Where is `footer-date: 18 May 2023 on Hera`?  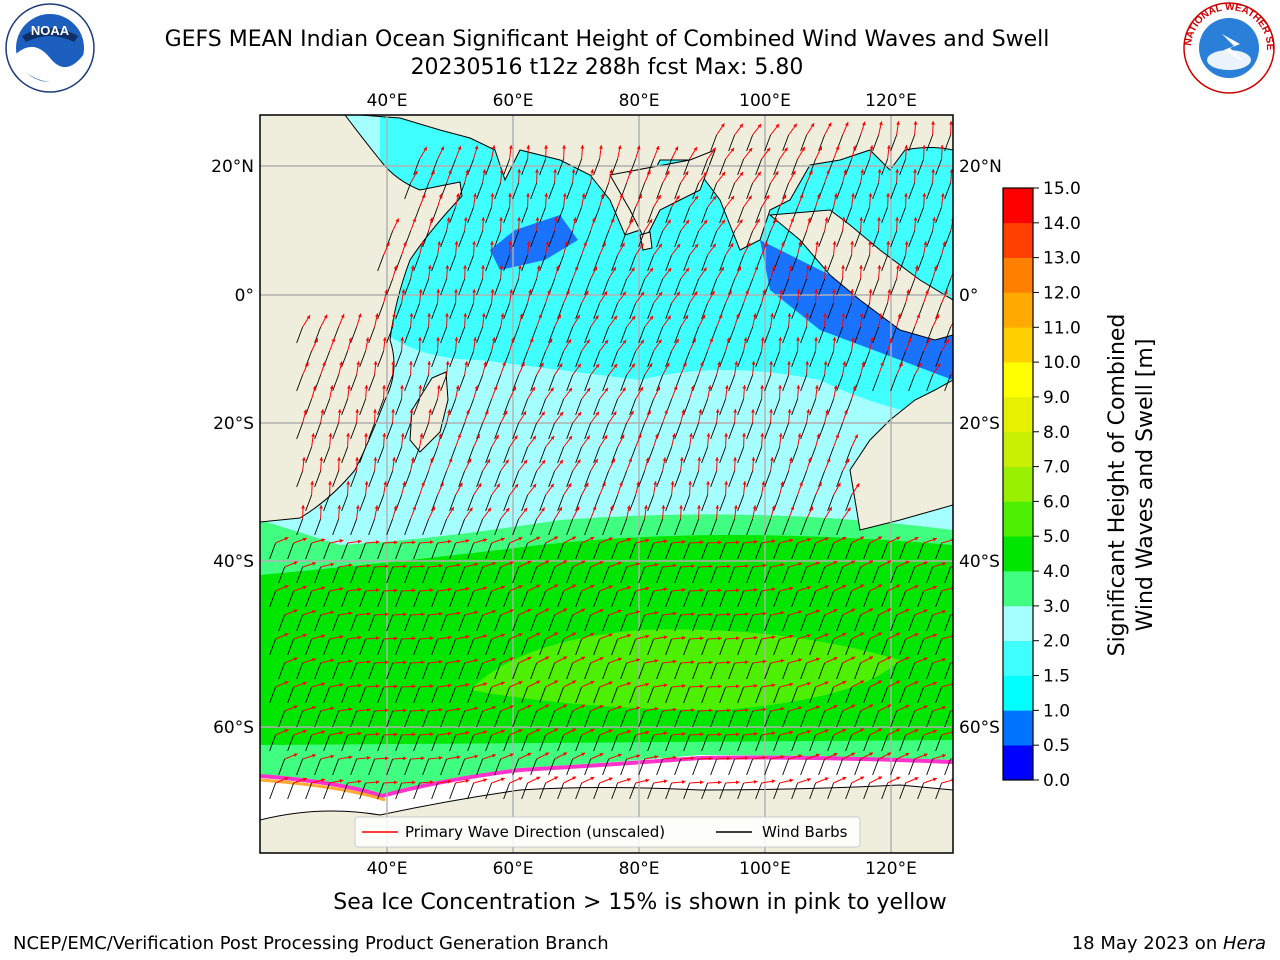 footer-date: 18 May 2023 on Hera is located at coordinates (1169, 943).